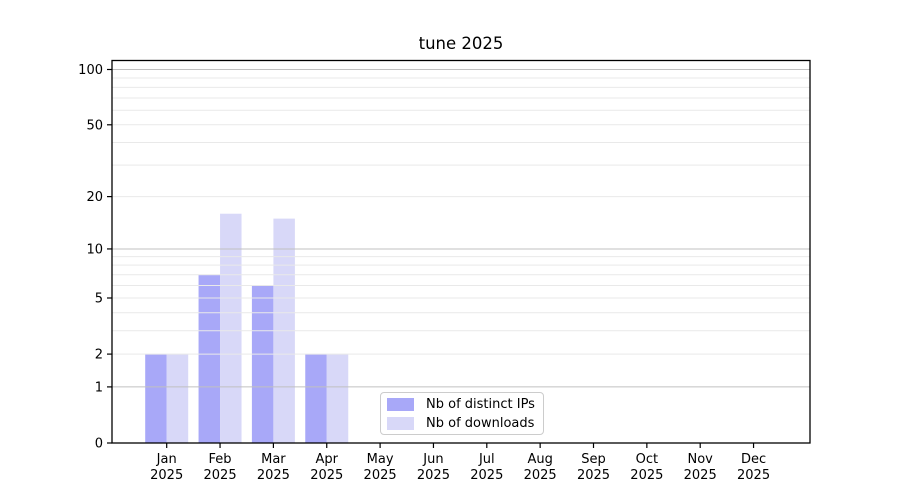 This screenshot has width=900, height=500. I want to click on x-tick-label-month: Sep, so click(593, 459).